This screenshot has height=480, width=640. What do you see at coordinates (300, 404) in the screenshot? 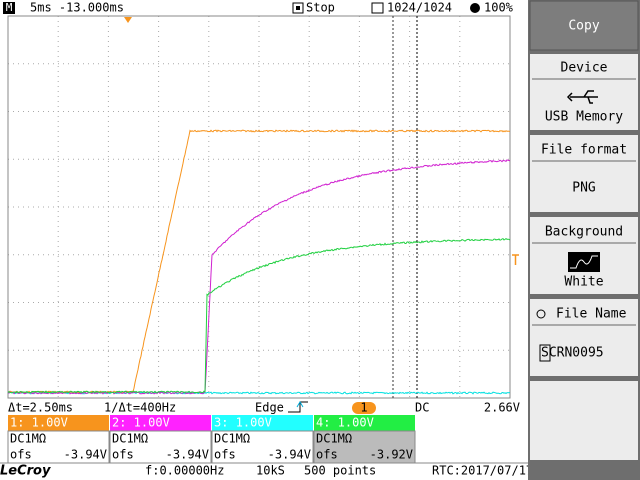
I see `edge-arrow` at bounding box center [300, 404].